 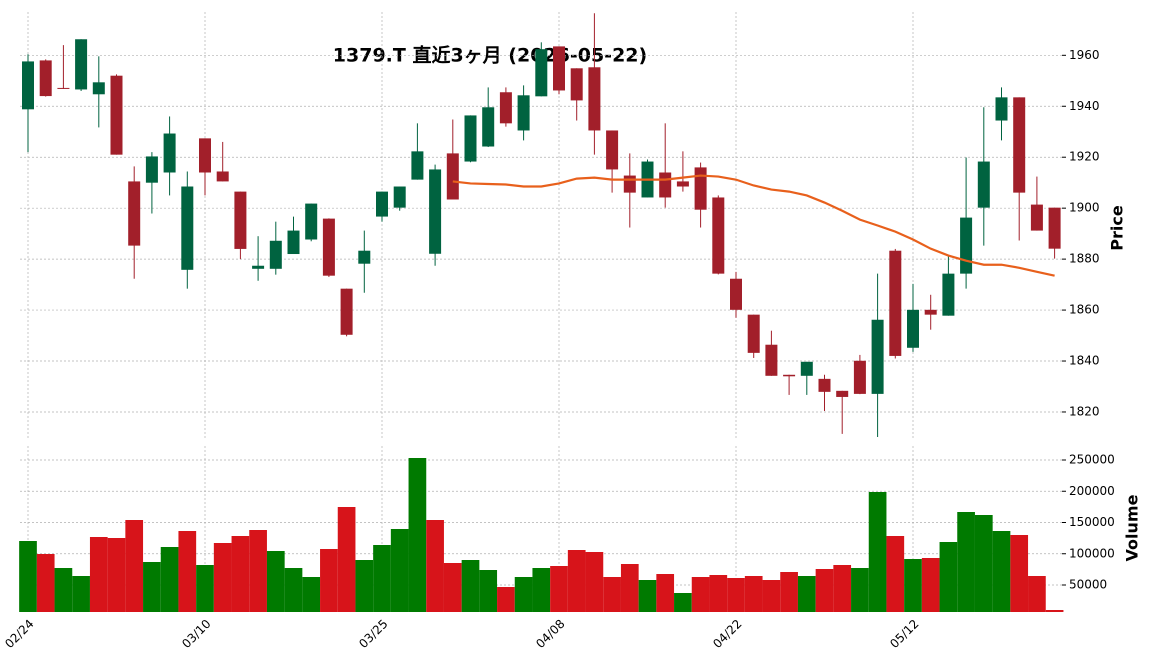 What do you see at coordinates (550, 634) in the screenshot?
I see `x-tick-label: 04/08` at bounding box center [550, 634].